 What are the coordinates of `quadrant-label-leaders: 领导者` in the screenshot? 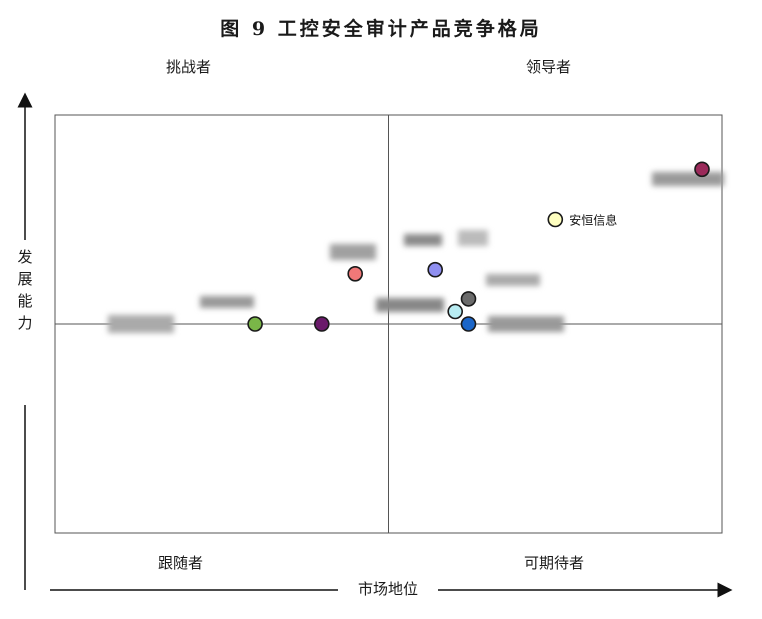 It's located at (549, 67).